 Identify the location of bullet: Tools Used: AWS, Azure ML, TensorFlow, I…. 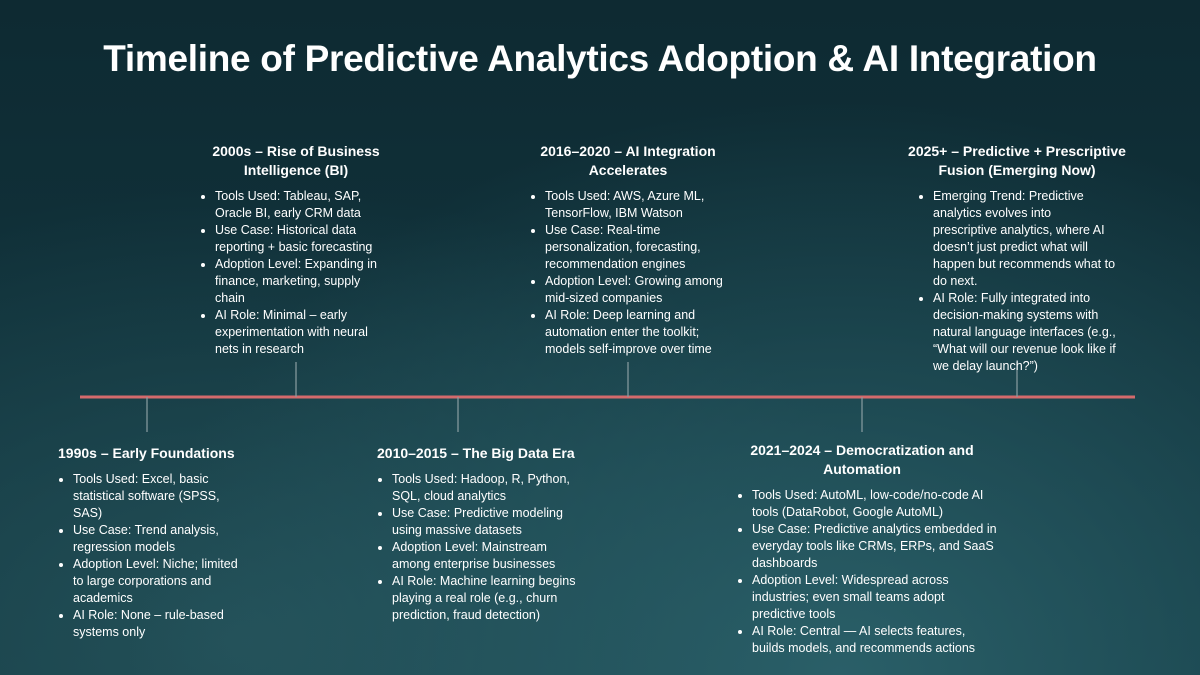
(637, 205).